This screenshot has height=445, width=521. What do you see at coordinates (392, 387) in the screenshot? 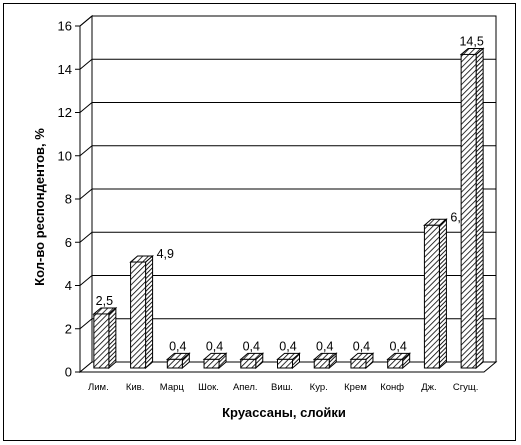
I see `x-tick-label: Конф` at bounding box center [392, 387].